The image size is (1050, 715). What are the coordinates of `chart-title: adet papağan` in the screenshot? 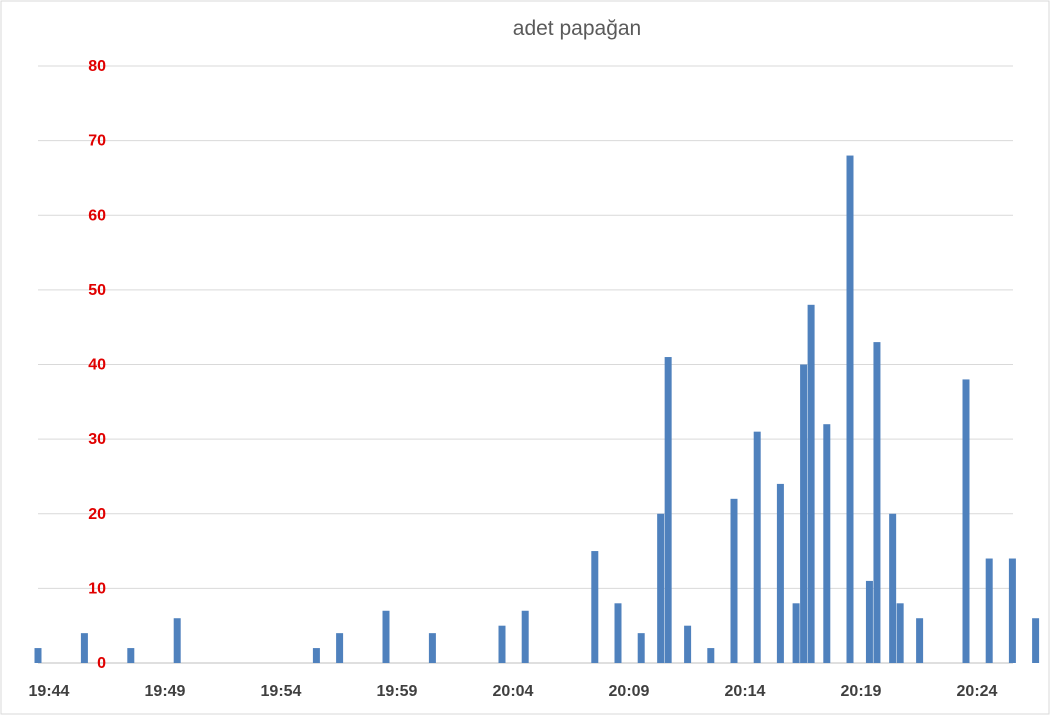 It's located at (577, 28).